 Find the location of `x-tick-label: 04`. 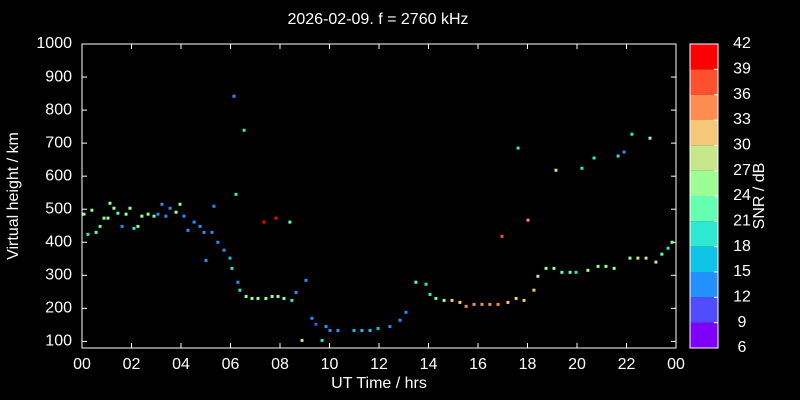

x-tick-label: 04 is located at coordinates (181, 364).